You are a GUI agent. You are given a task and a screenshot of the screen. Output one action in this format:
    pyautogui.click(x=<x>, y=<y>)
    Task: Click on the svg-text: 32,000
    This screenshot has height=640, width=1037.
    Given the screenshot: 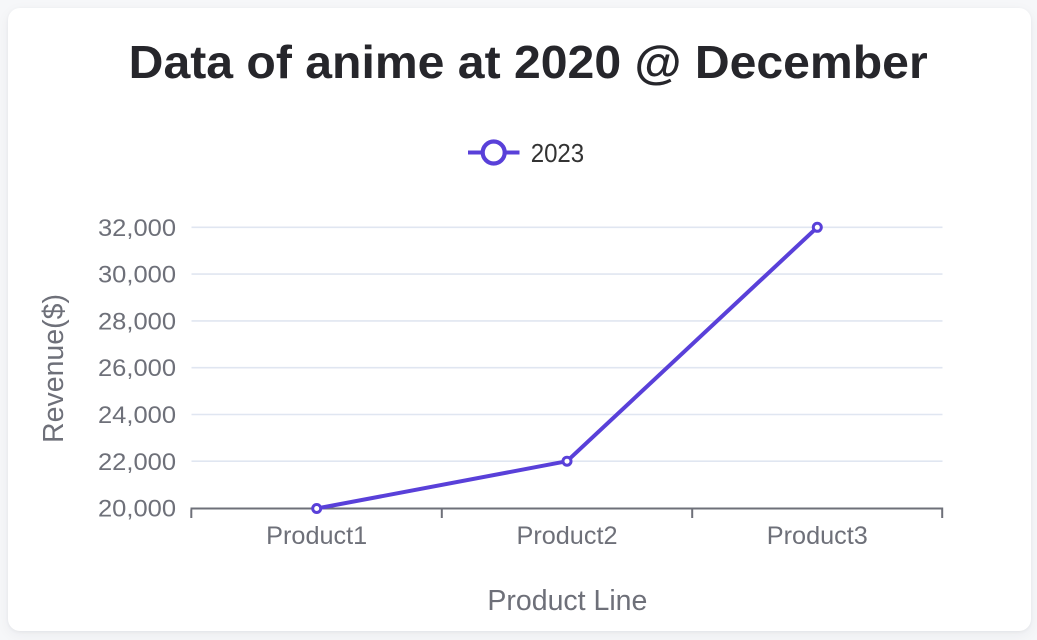 What is the action you would take?
    pyautogui.click(x=137, y=228)
    